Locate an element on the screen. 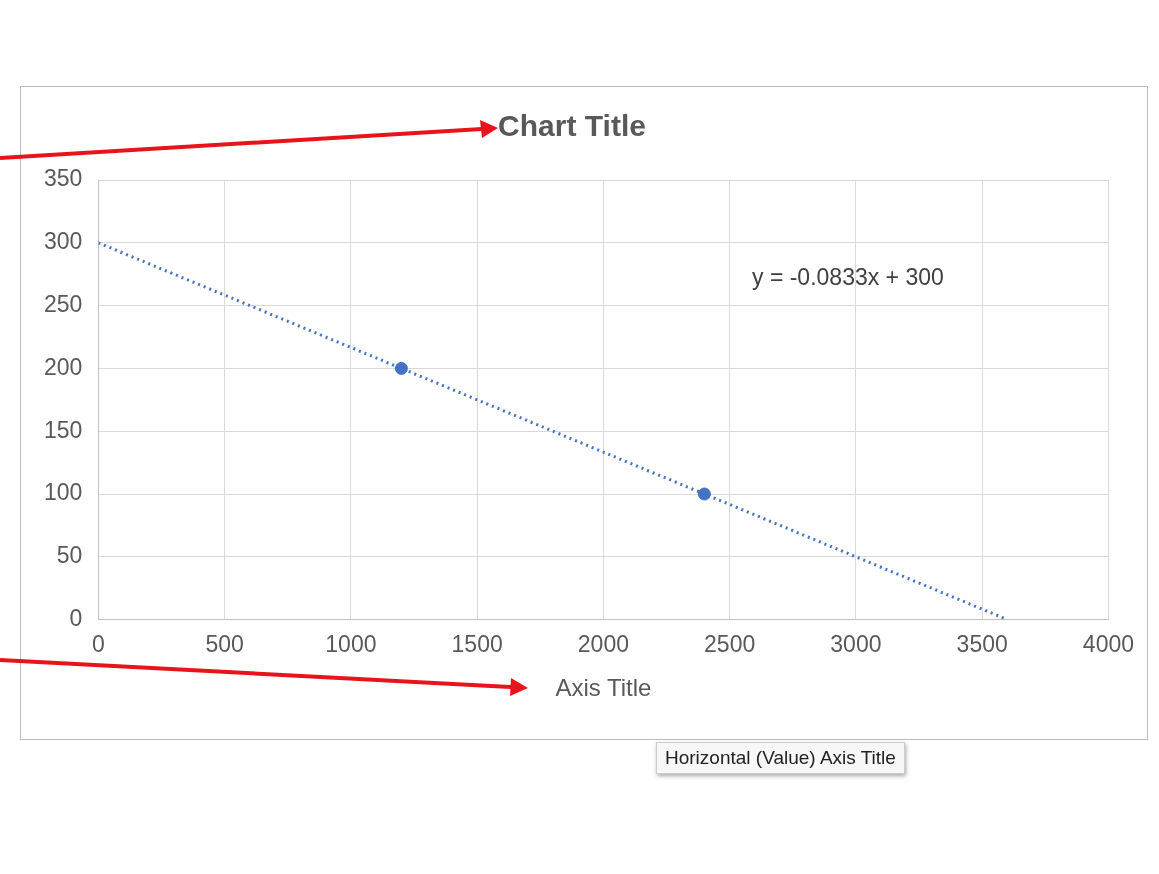  annotation: y = -0.0833x + 300 is located at coordinates (848, 277).